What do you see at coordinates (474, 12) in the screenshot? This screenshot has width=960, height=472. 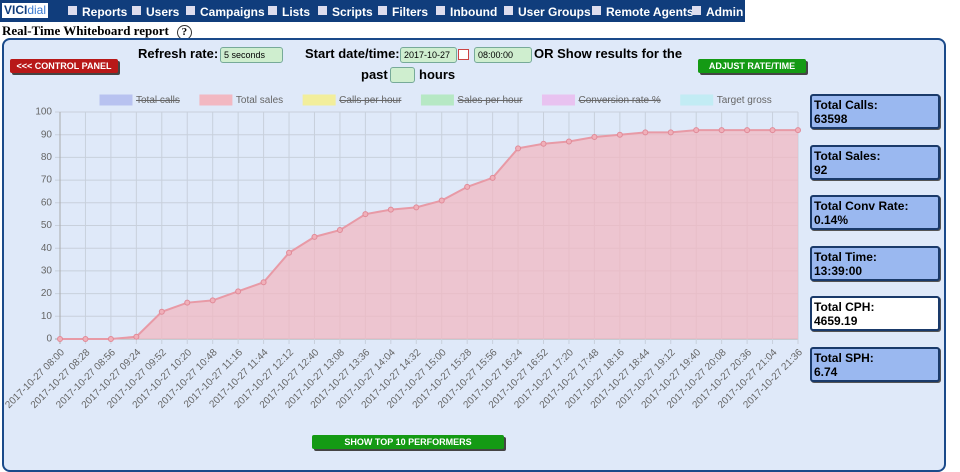 I see `nav-item: Inbound` at bounding box center [474, 12].